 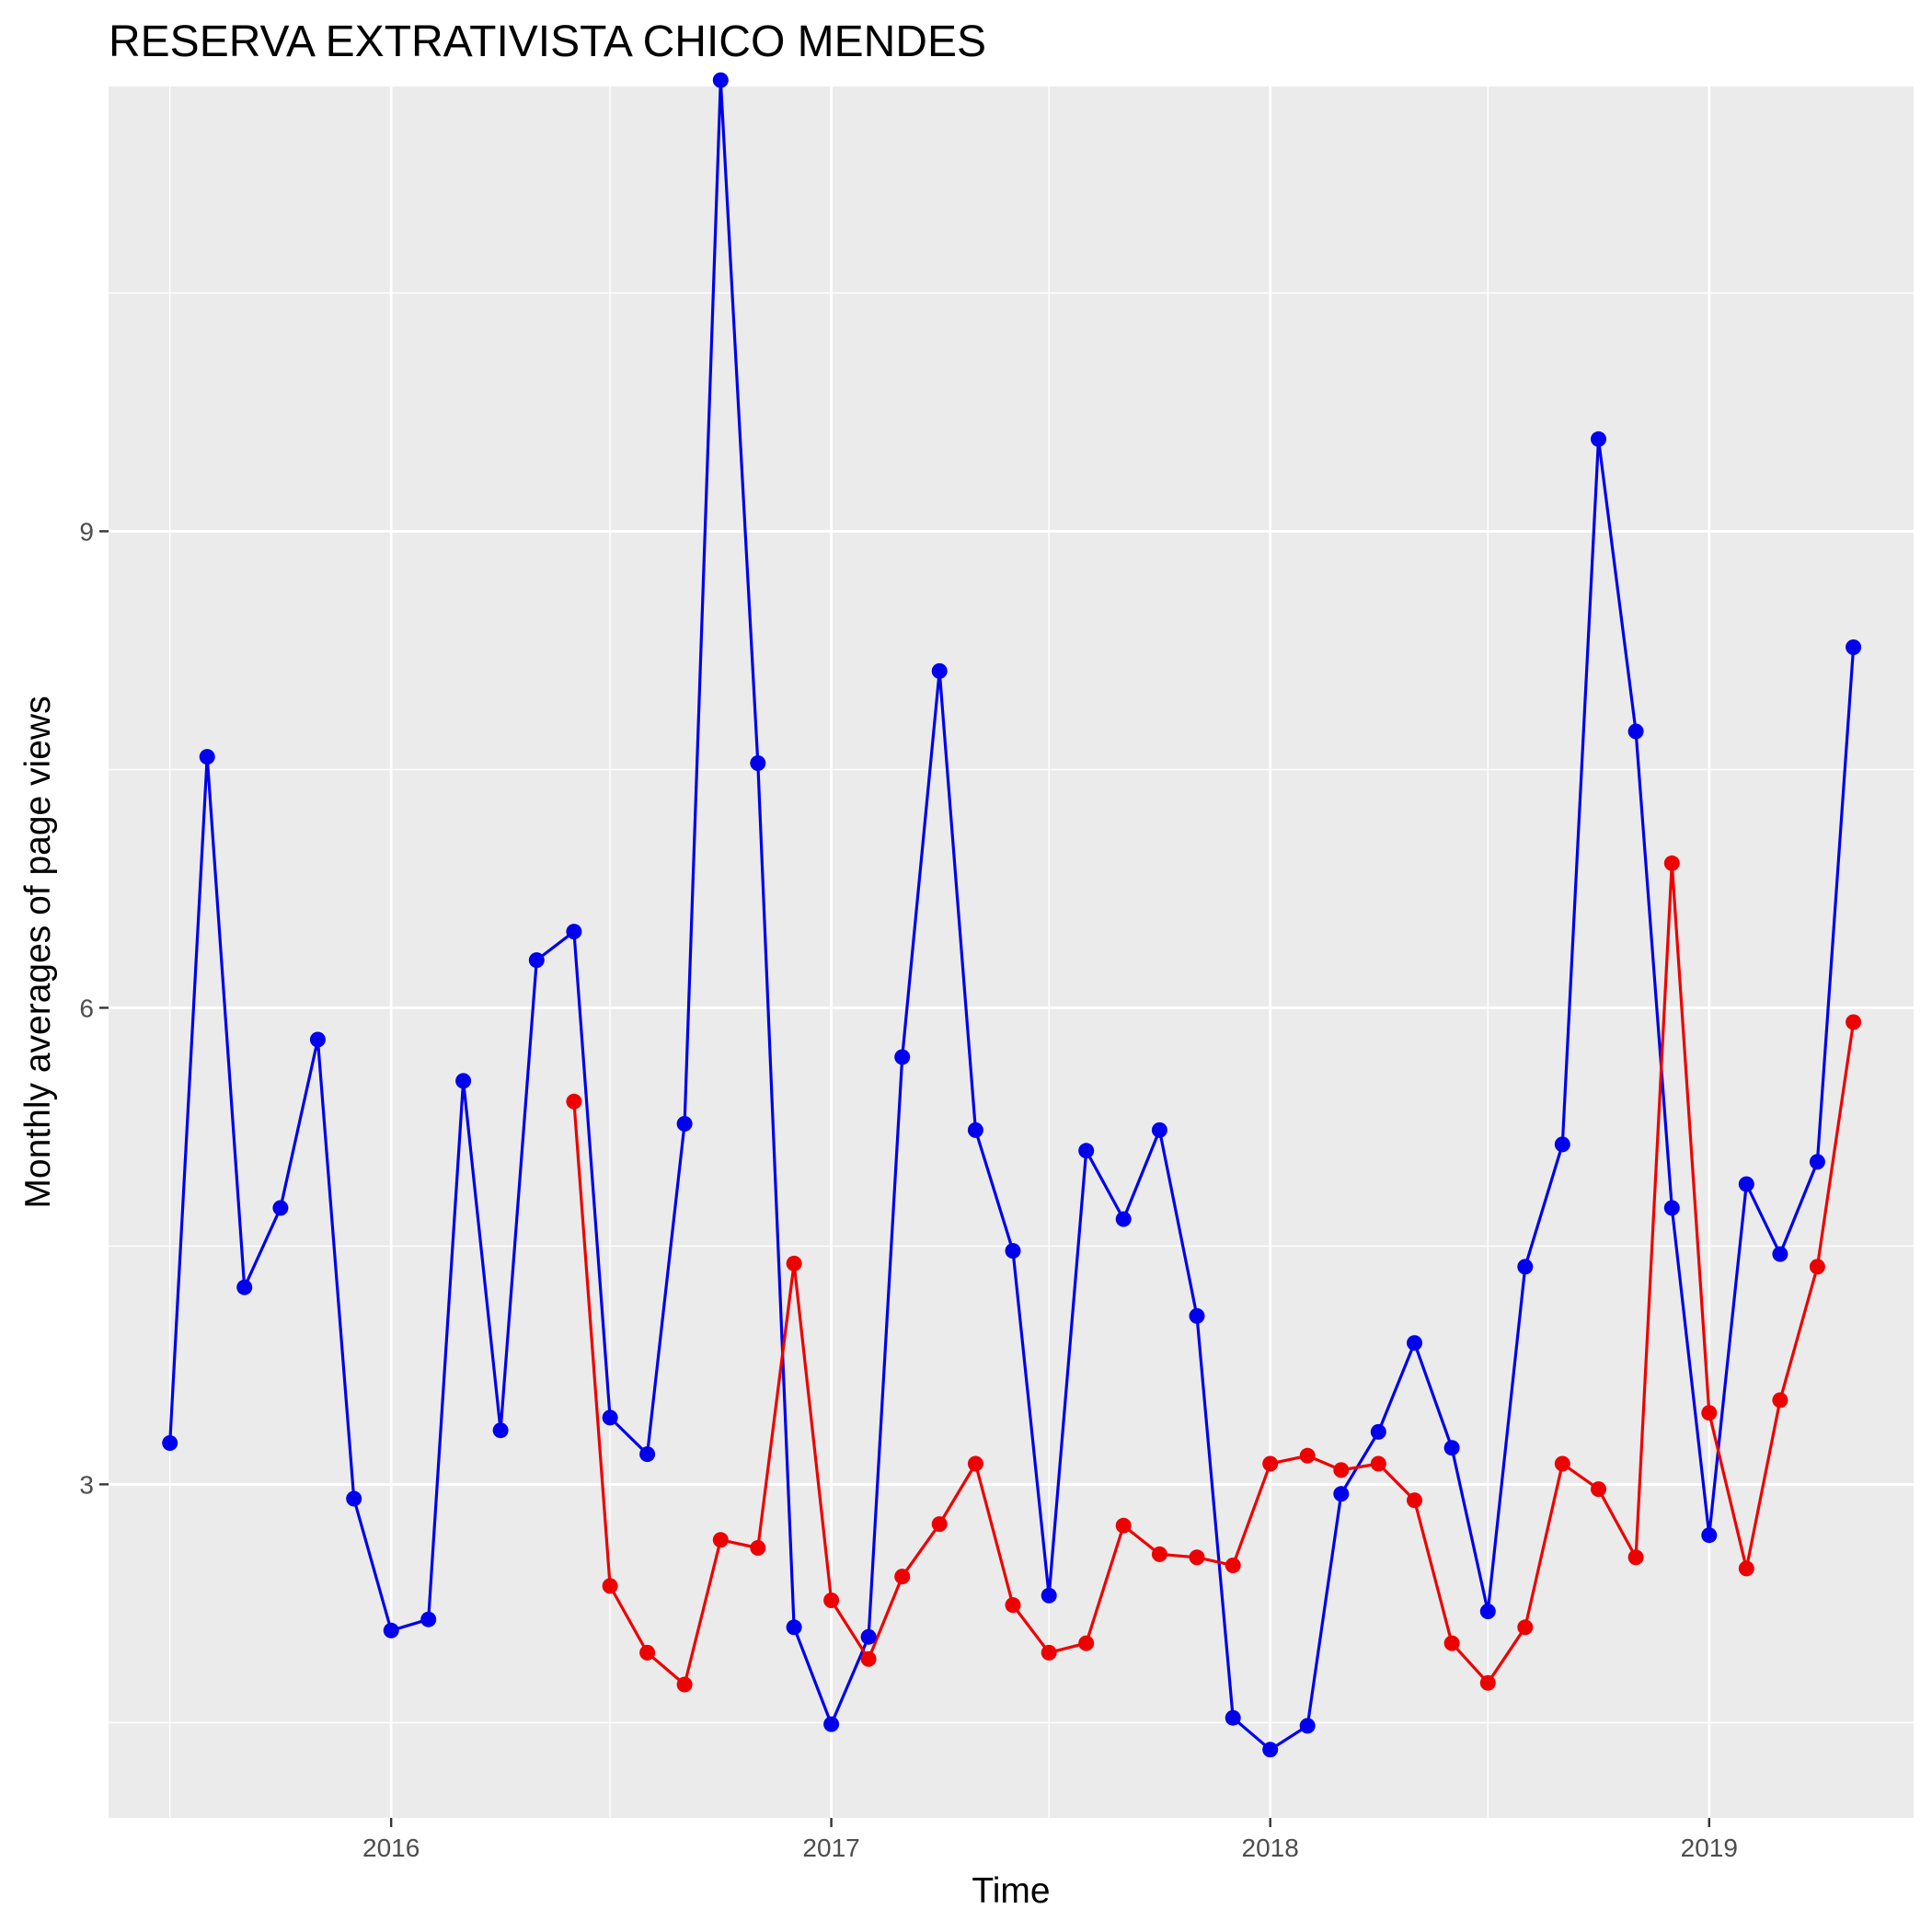 I want to click on y-axis-title: Monthly averages of page views, so click(x=38, y=952).